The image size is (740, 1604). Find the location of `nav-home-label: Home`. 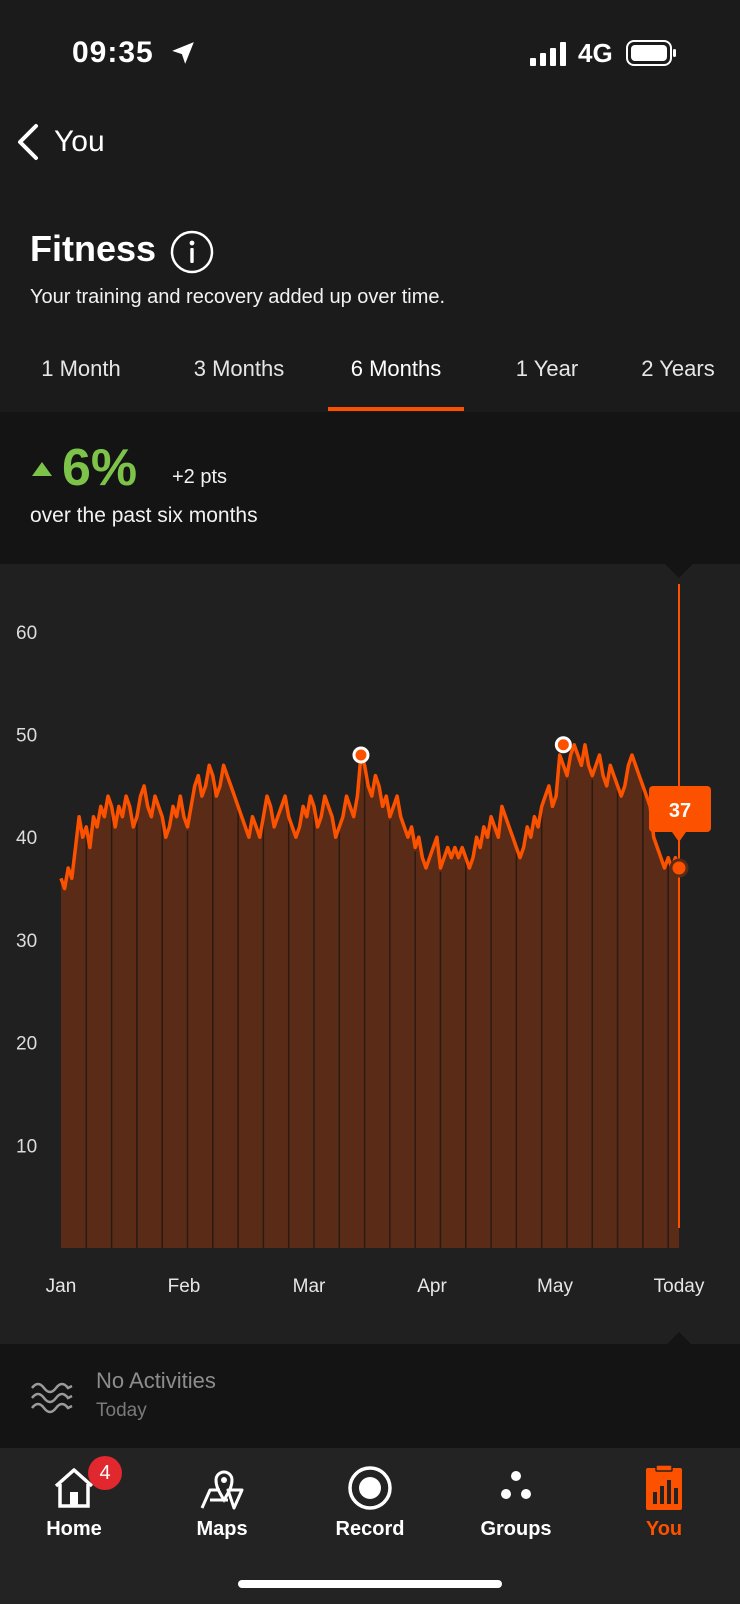

nav-home-label: Home is located at coordinates (74, 1529).